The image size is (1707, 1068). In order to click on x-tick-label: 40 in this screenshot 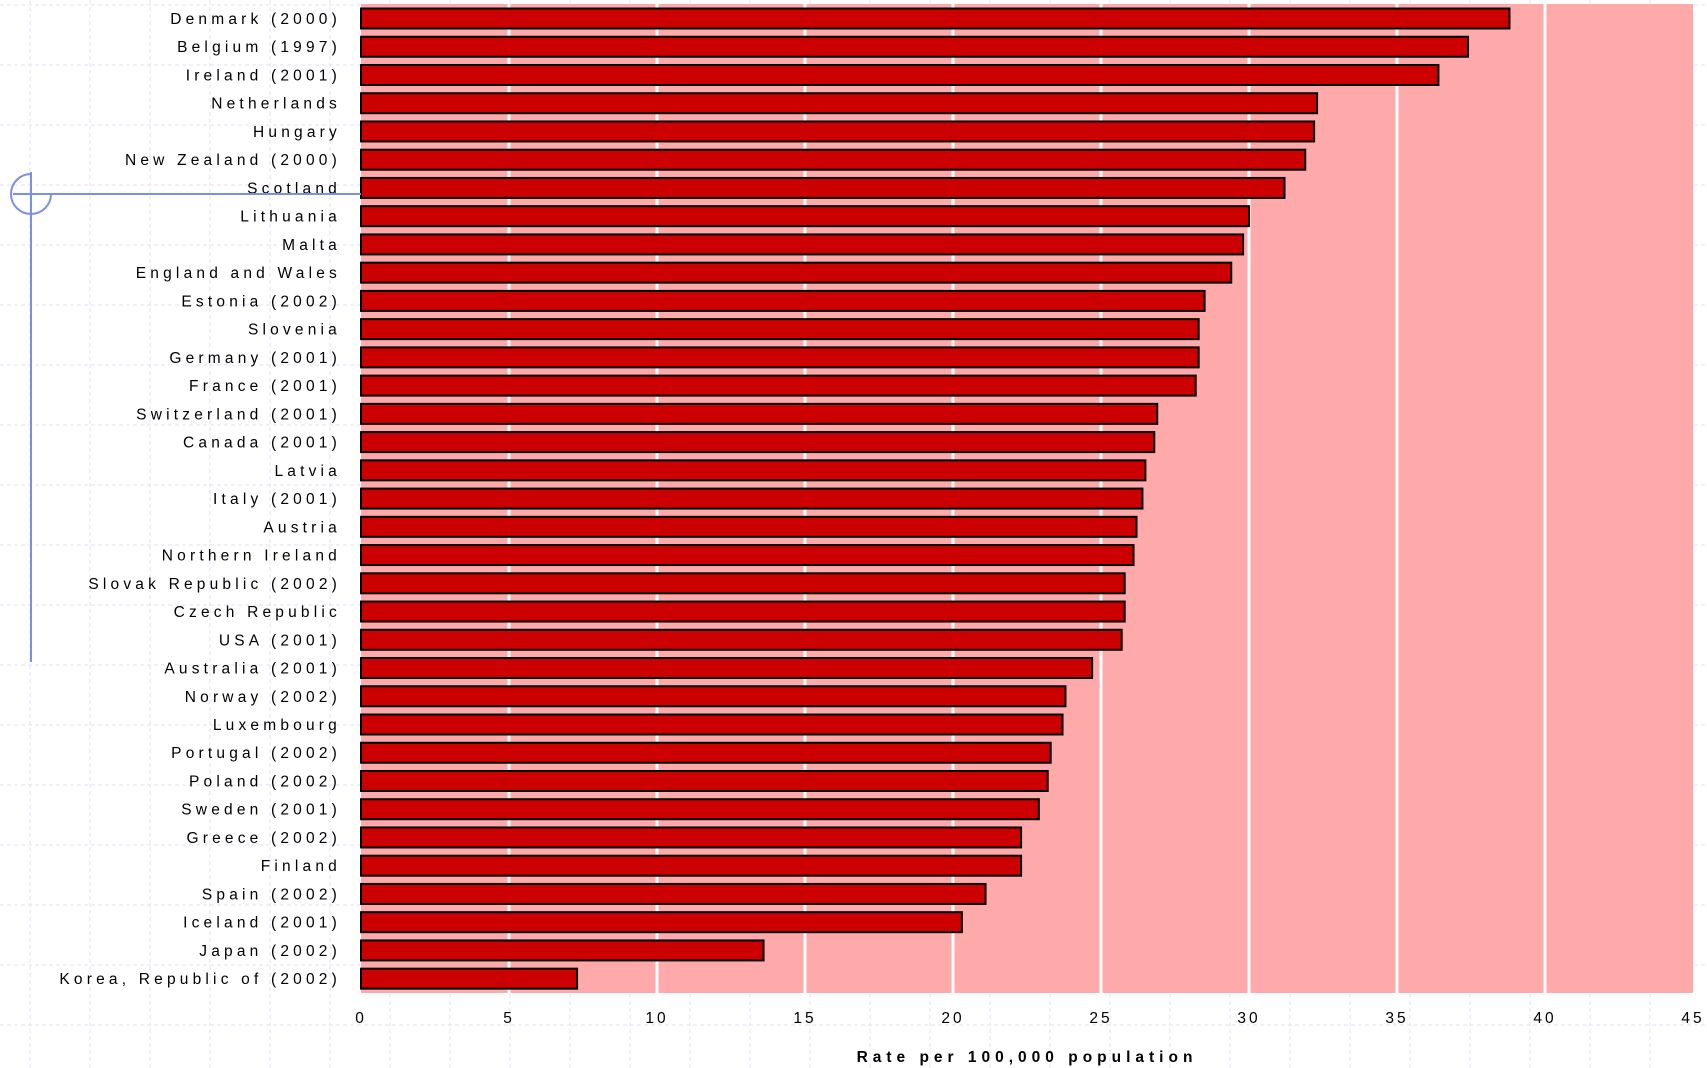, I will do `click(1544, 1018)`.